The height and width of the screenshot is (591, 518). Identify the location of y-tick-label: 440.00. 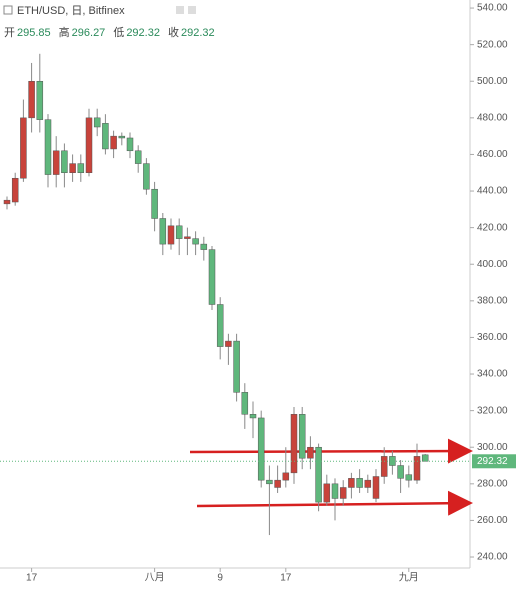
(492, 191).